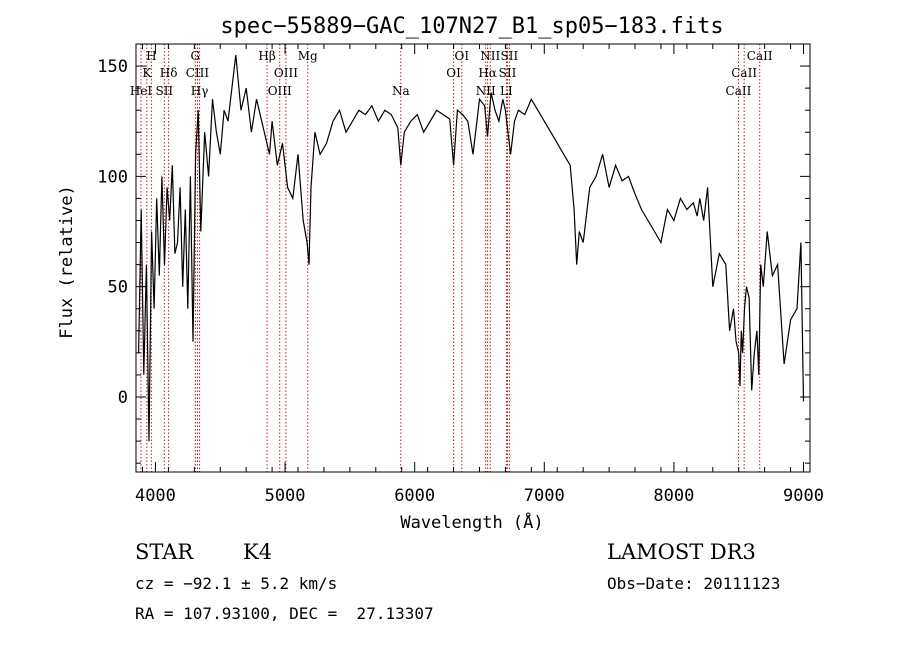  I want to click on x-tick-label: 7000, so click(544, 496).